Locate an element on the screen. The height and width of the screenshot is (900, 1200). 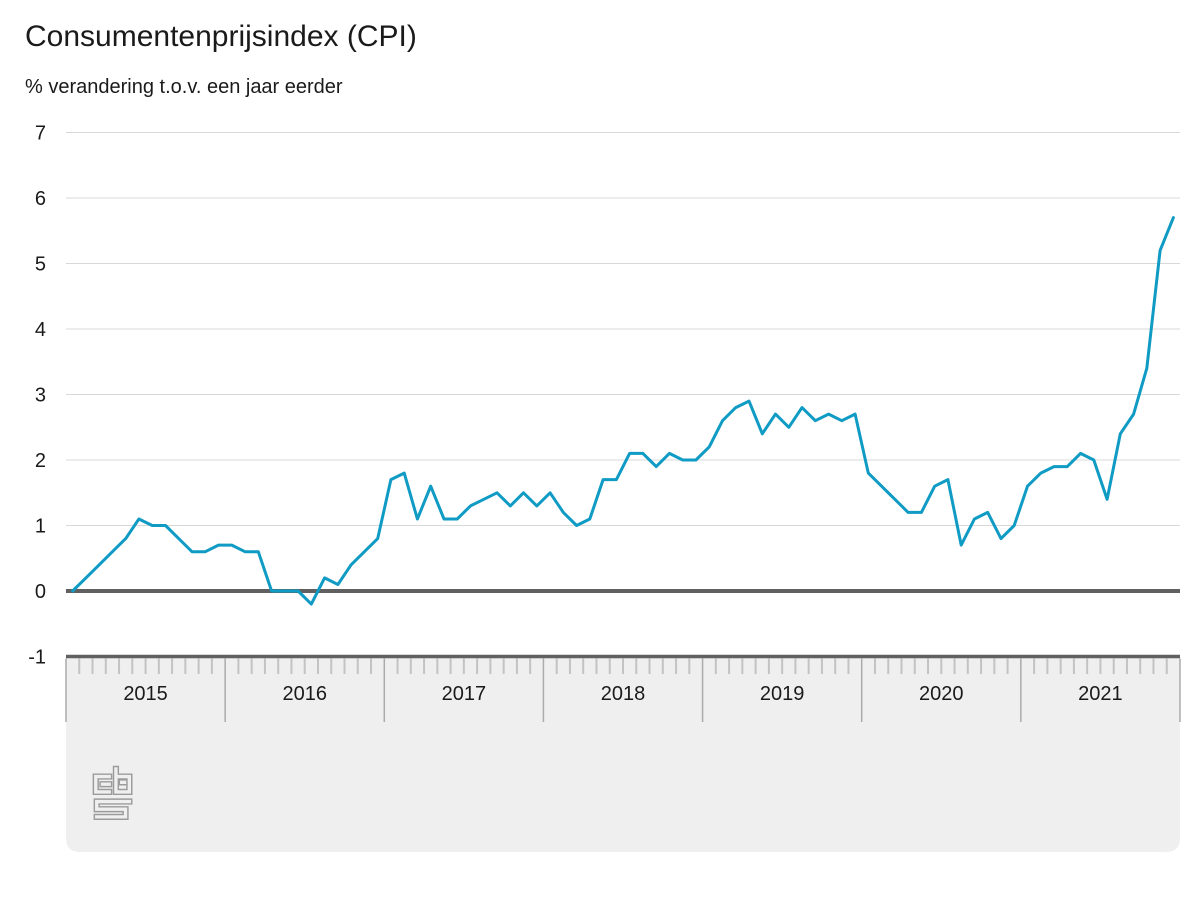
year-label: 2021 is located at coordinates (1100, 694).